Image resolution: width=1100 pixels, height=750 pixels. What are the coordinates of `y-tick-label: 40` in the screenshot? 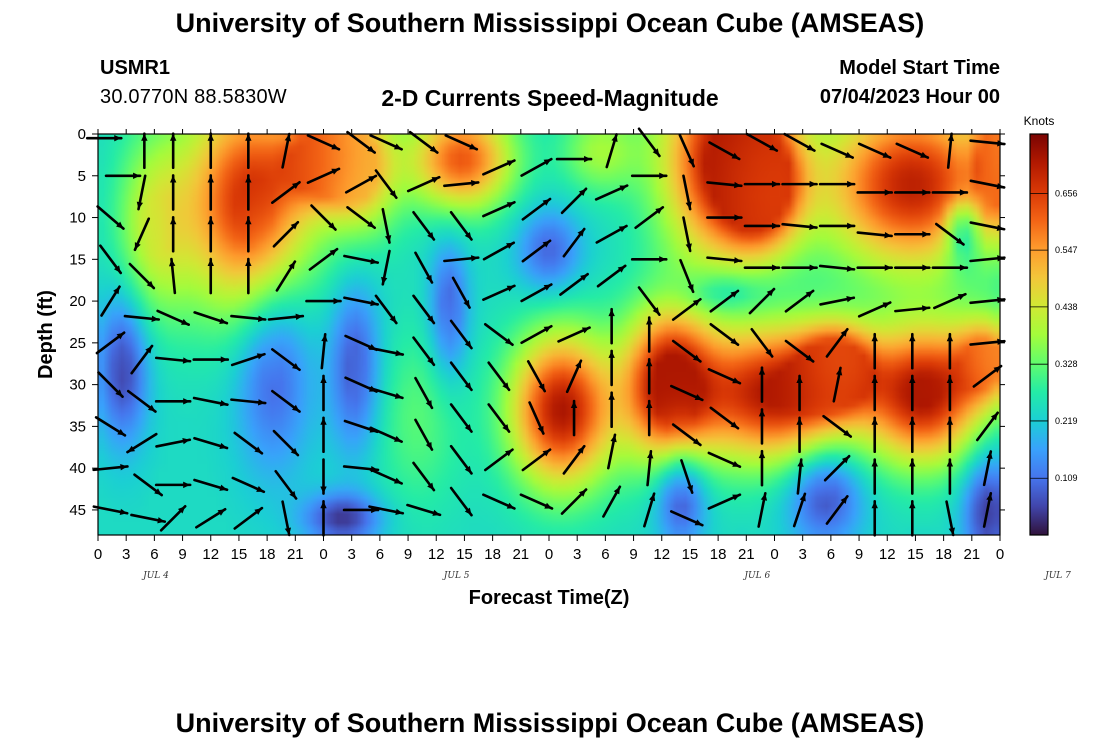 It's located at (77, 468).